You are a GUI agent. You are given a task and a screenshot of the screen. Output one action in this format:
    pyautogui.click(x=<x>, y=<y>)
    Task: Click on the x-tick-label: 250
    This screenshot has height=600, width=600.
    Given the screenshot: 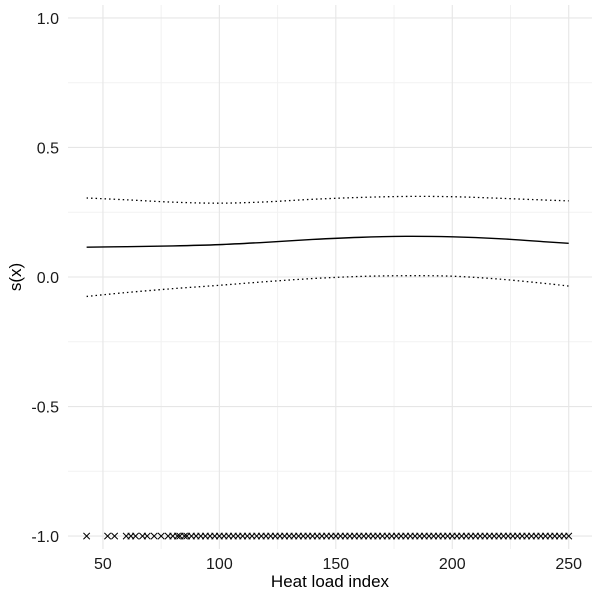 What is the action you would take?
    pyautogui.click(x=568, y=564)
    